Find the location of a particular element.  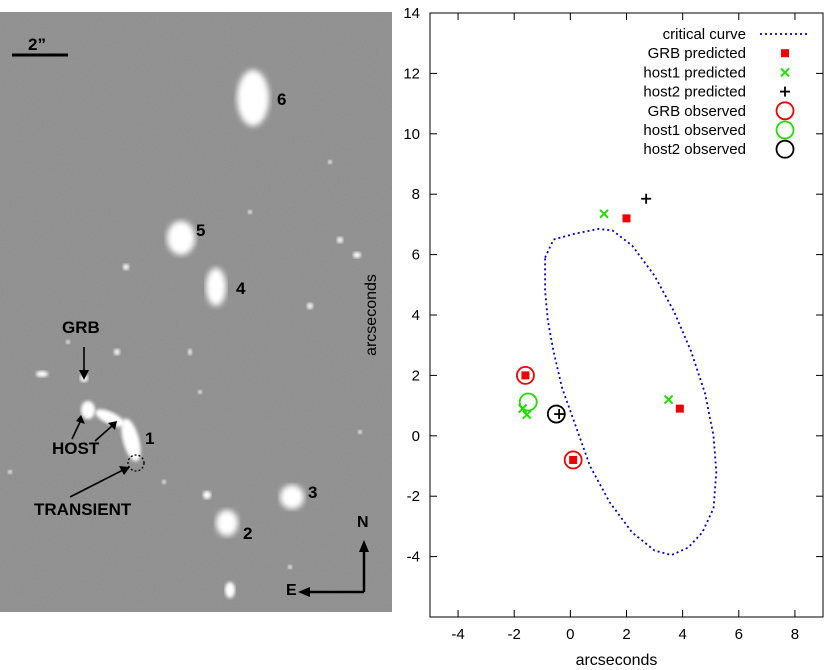

y-tick-label: 10 is located at coordinates (411, 134).